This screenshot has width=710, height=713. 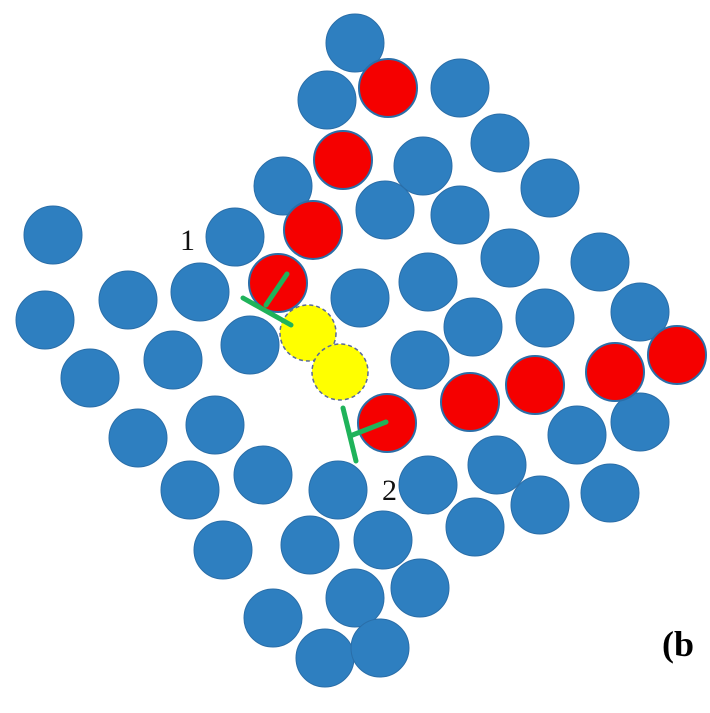 What do you see at coordinates (187, 240) in the screenshot?
I see `point-label: 1` at bounding box center [187, 240].